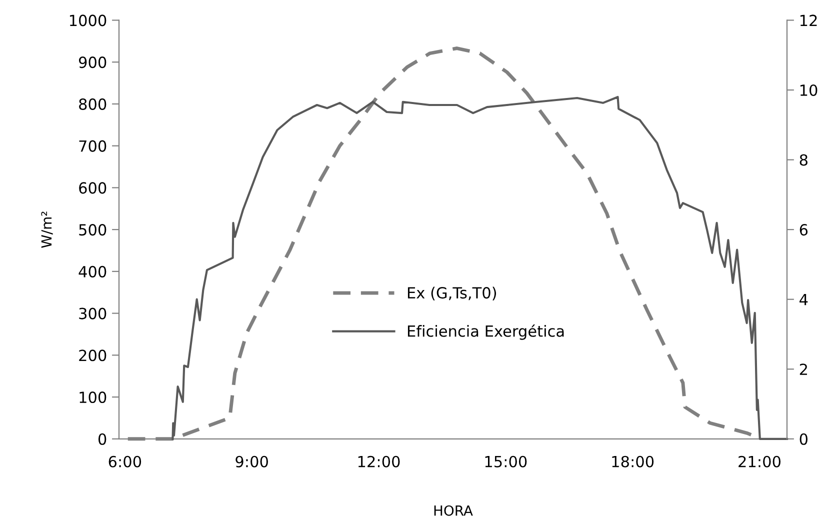 This screenshot has width=835, height=532. I want to click on y2-tick-label: 2, so click(803, 369).